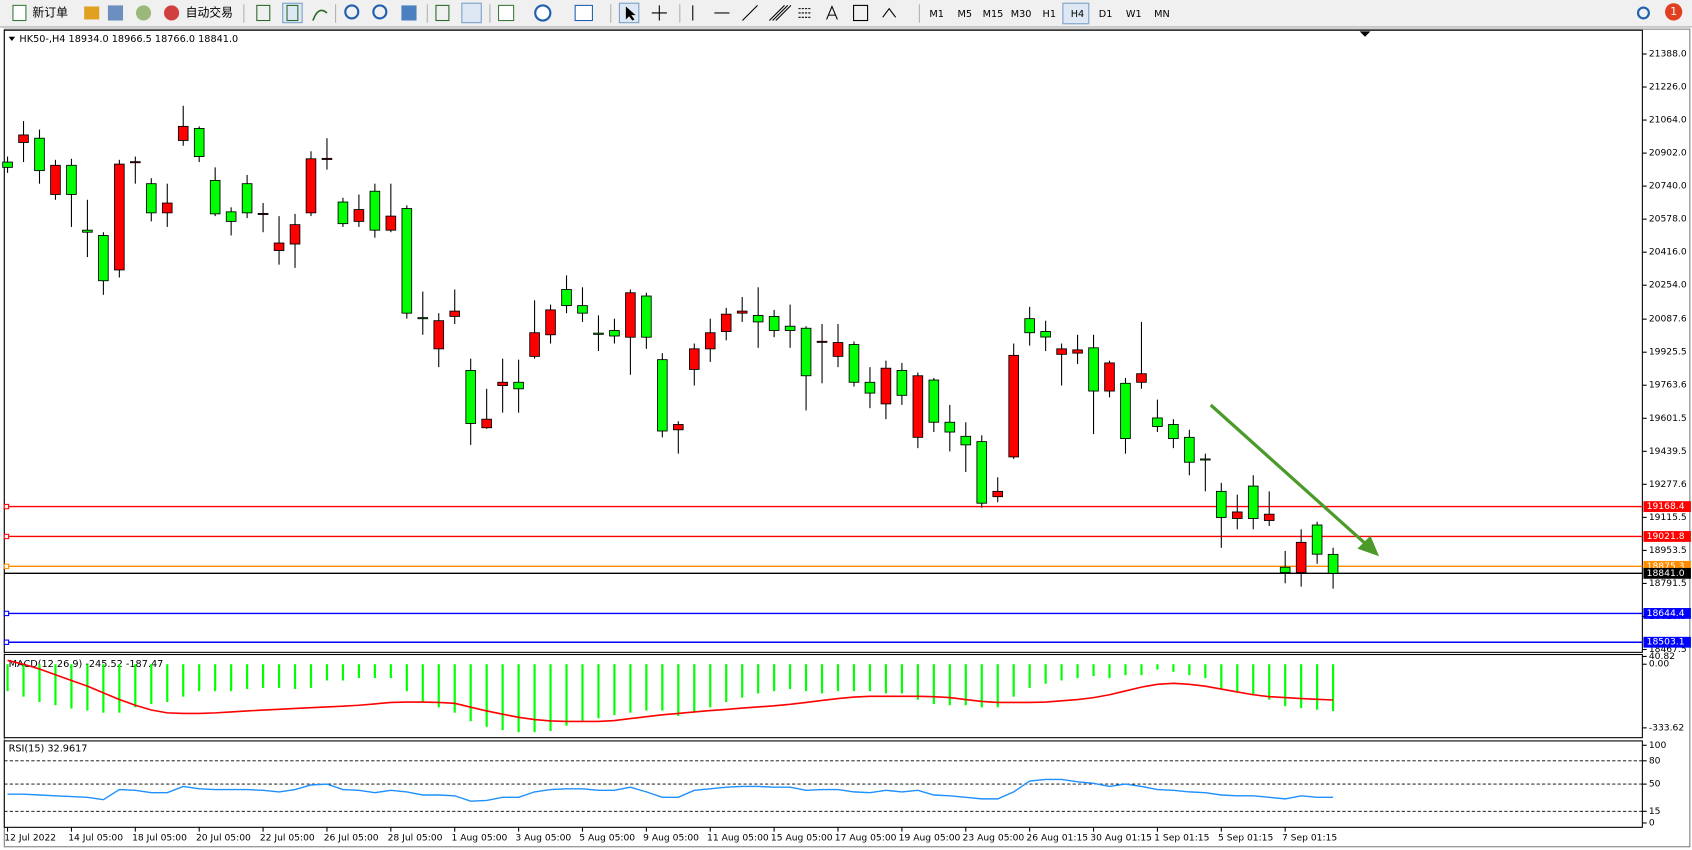  Describe the element at coordinates (965, 14) in the screenshot. I see `timeframe-button: M5` at that location.